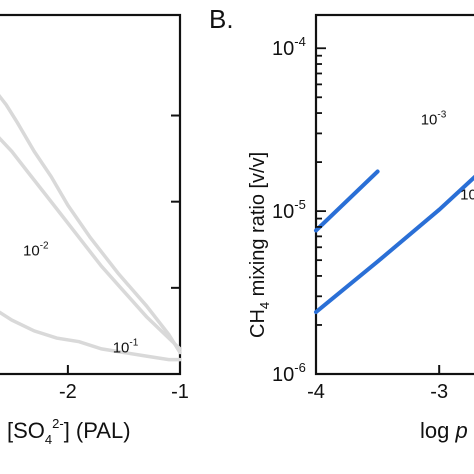 Image resolution: width=474 pixels, height=474 pixels. I want to click on panel-a-x-tick-label: -1, so click(180, 392).